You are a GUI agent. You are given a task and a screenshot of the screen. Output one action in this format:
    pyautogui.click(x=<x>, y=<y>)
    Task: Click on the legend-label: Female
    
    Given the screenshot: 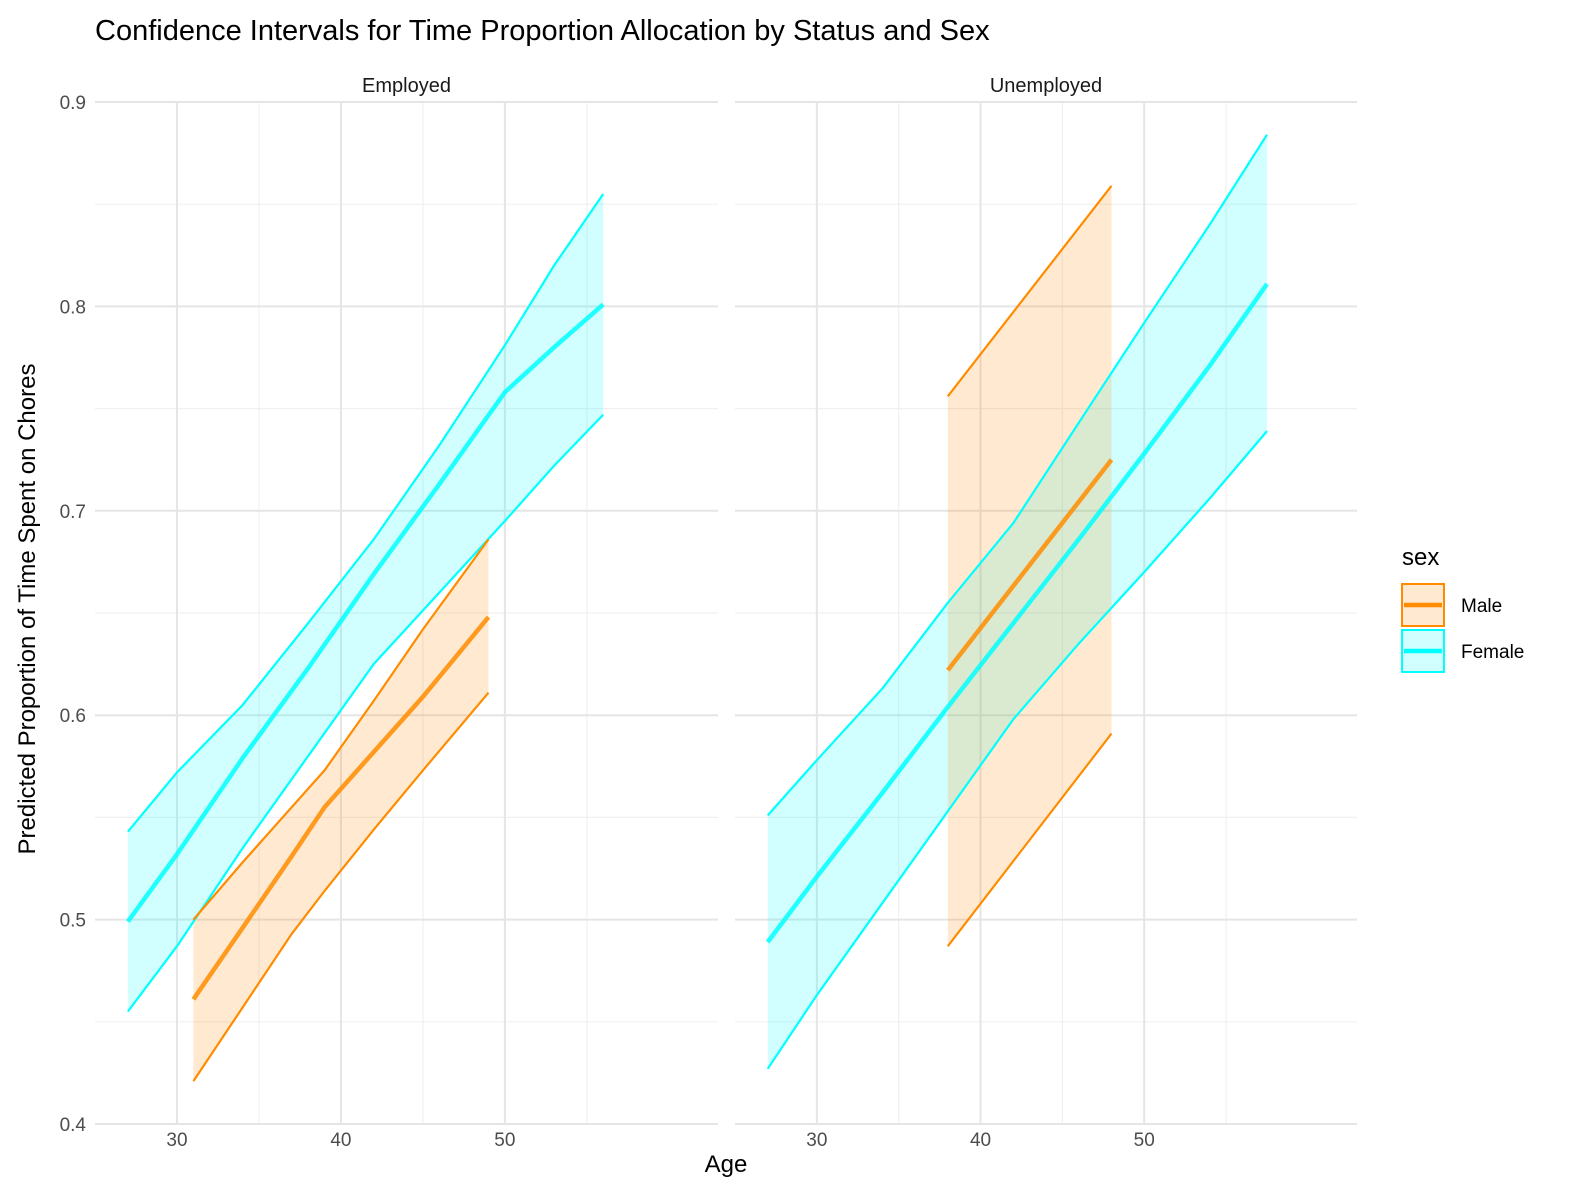 What is the action you would take?
    pyautogui.click(x=1492, y=652)
    